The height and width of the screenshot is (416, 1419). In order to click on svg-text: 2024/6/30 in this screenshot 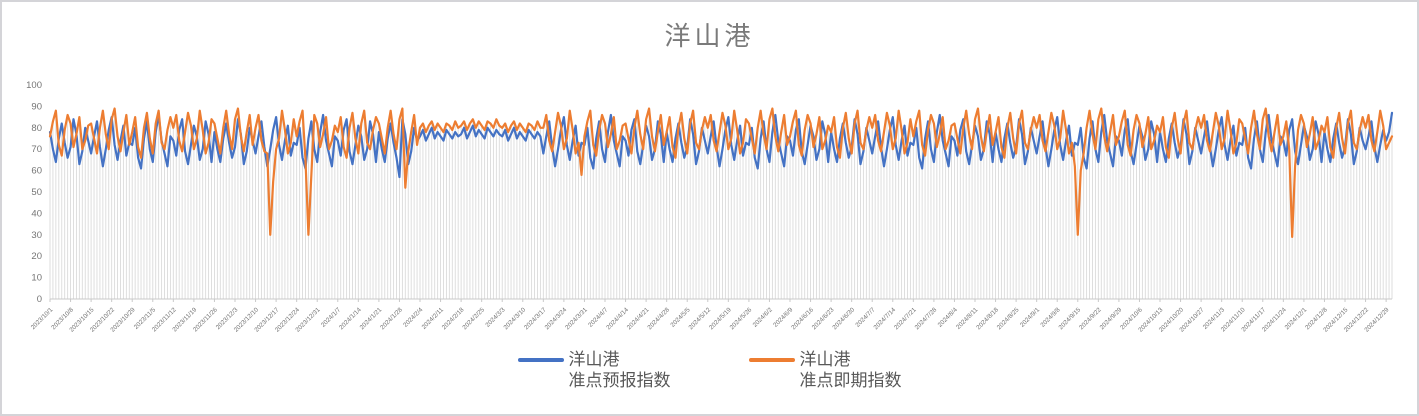, I will do `click(843, 318)`.